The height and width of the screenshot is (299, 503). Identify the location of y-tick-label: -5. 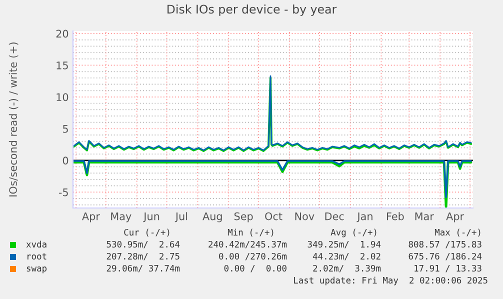
(63, 192).